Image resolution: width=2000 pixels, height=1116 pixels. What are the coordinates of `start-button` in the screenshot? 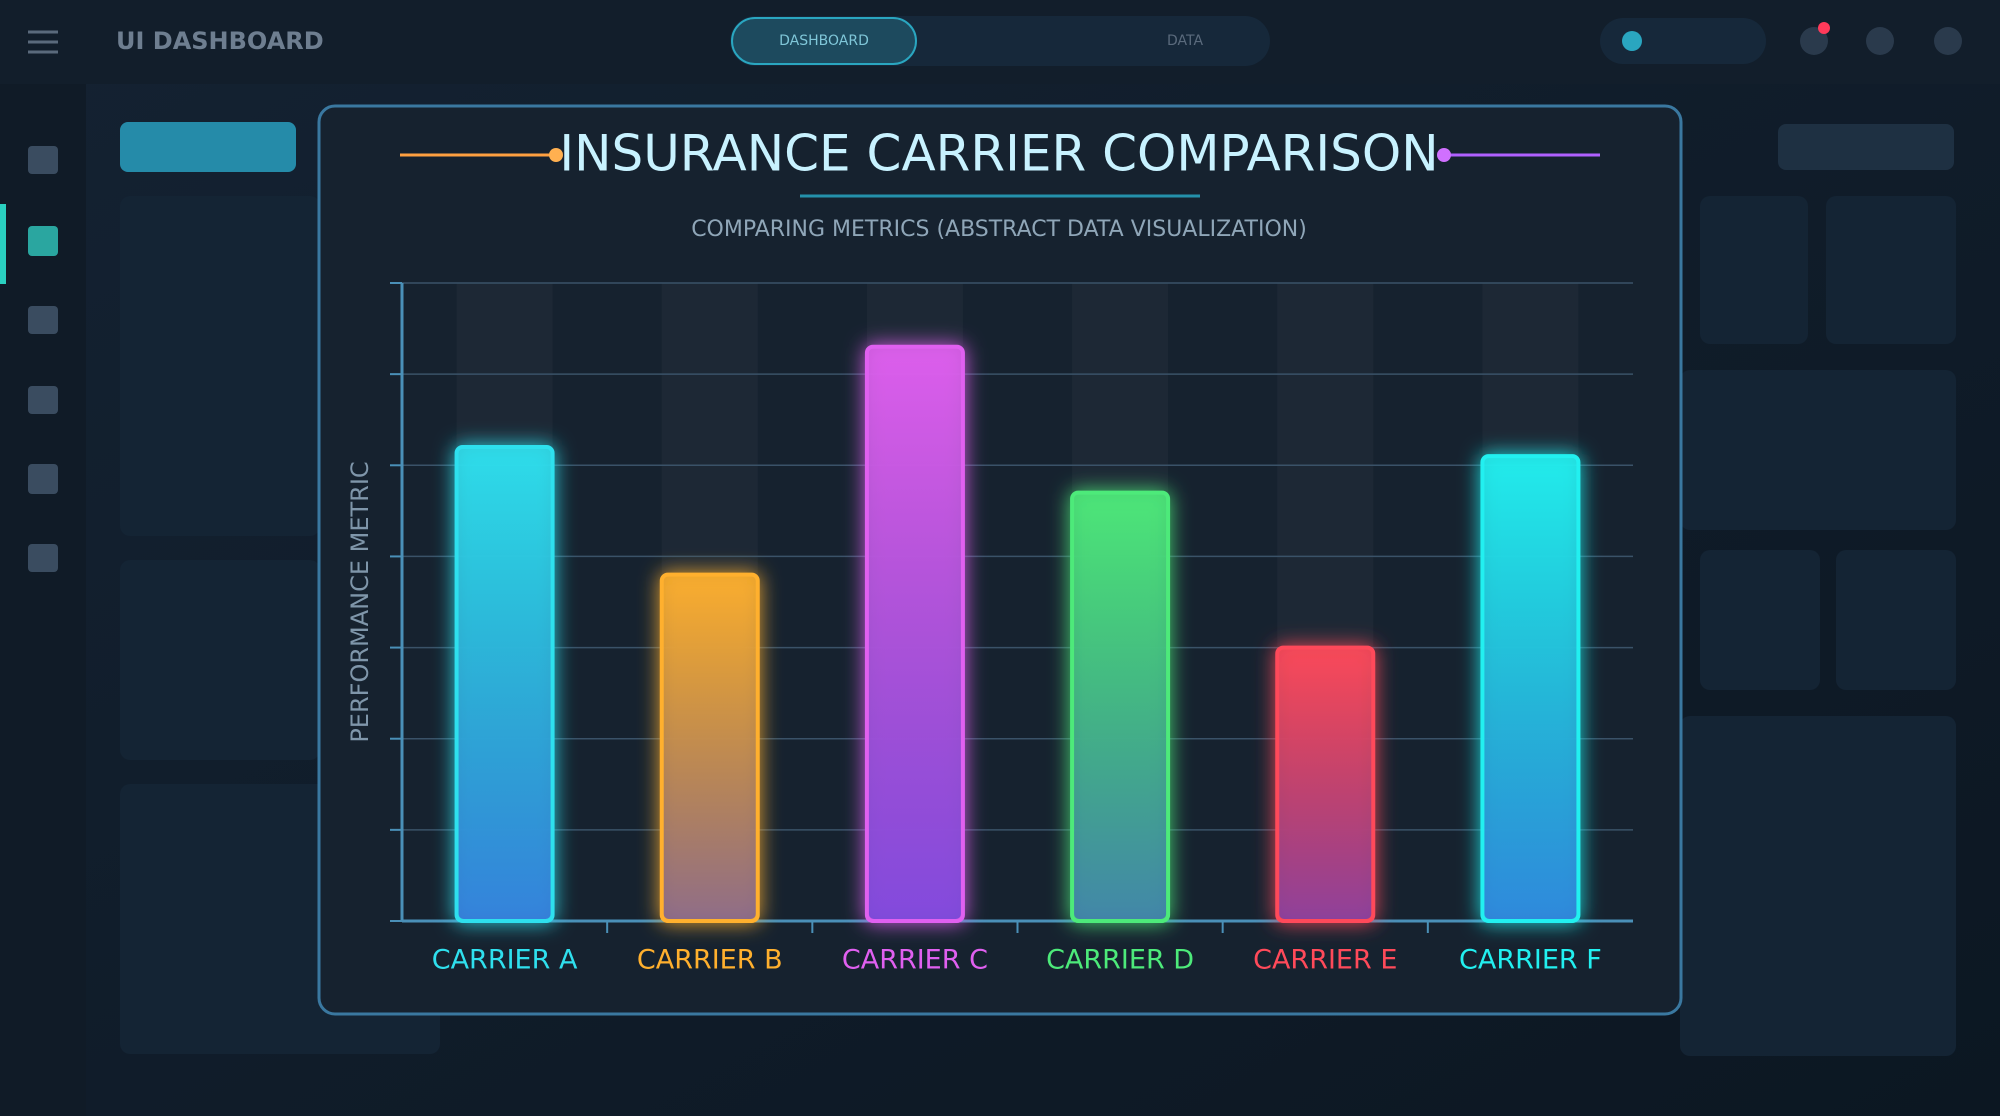 It's located at (208, 147).